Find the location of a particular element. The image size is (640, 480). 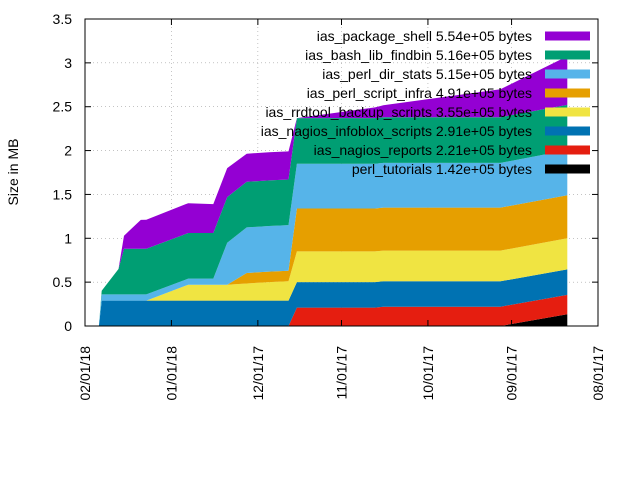

y-tick-label: 1.5 is located at coordinates (63, 194).